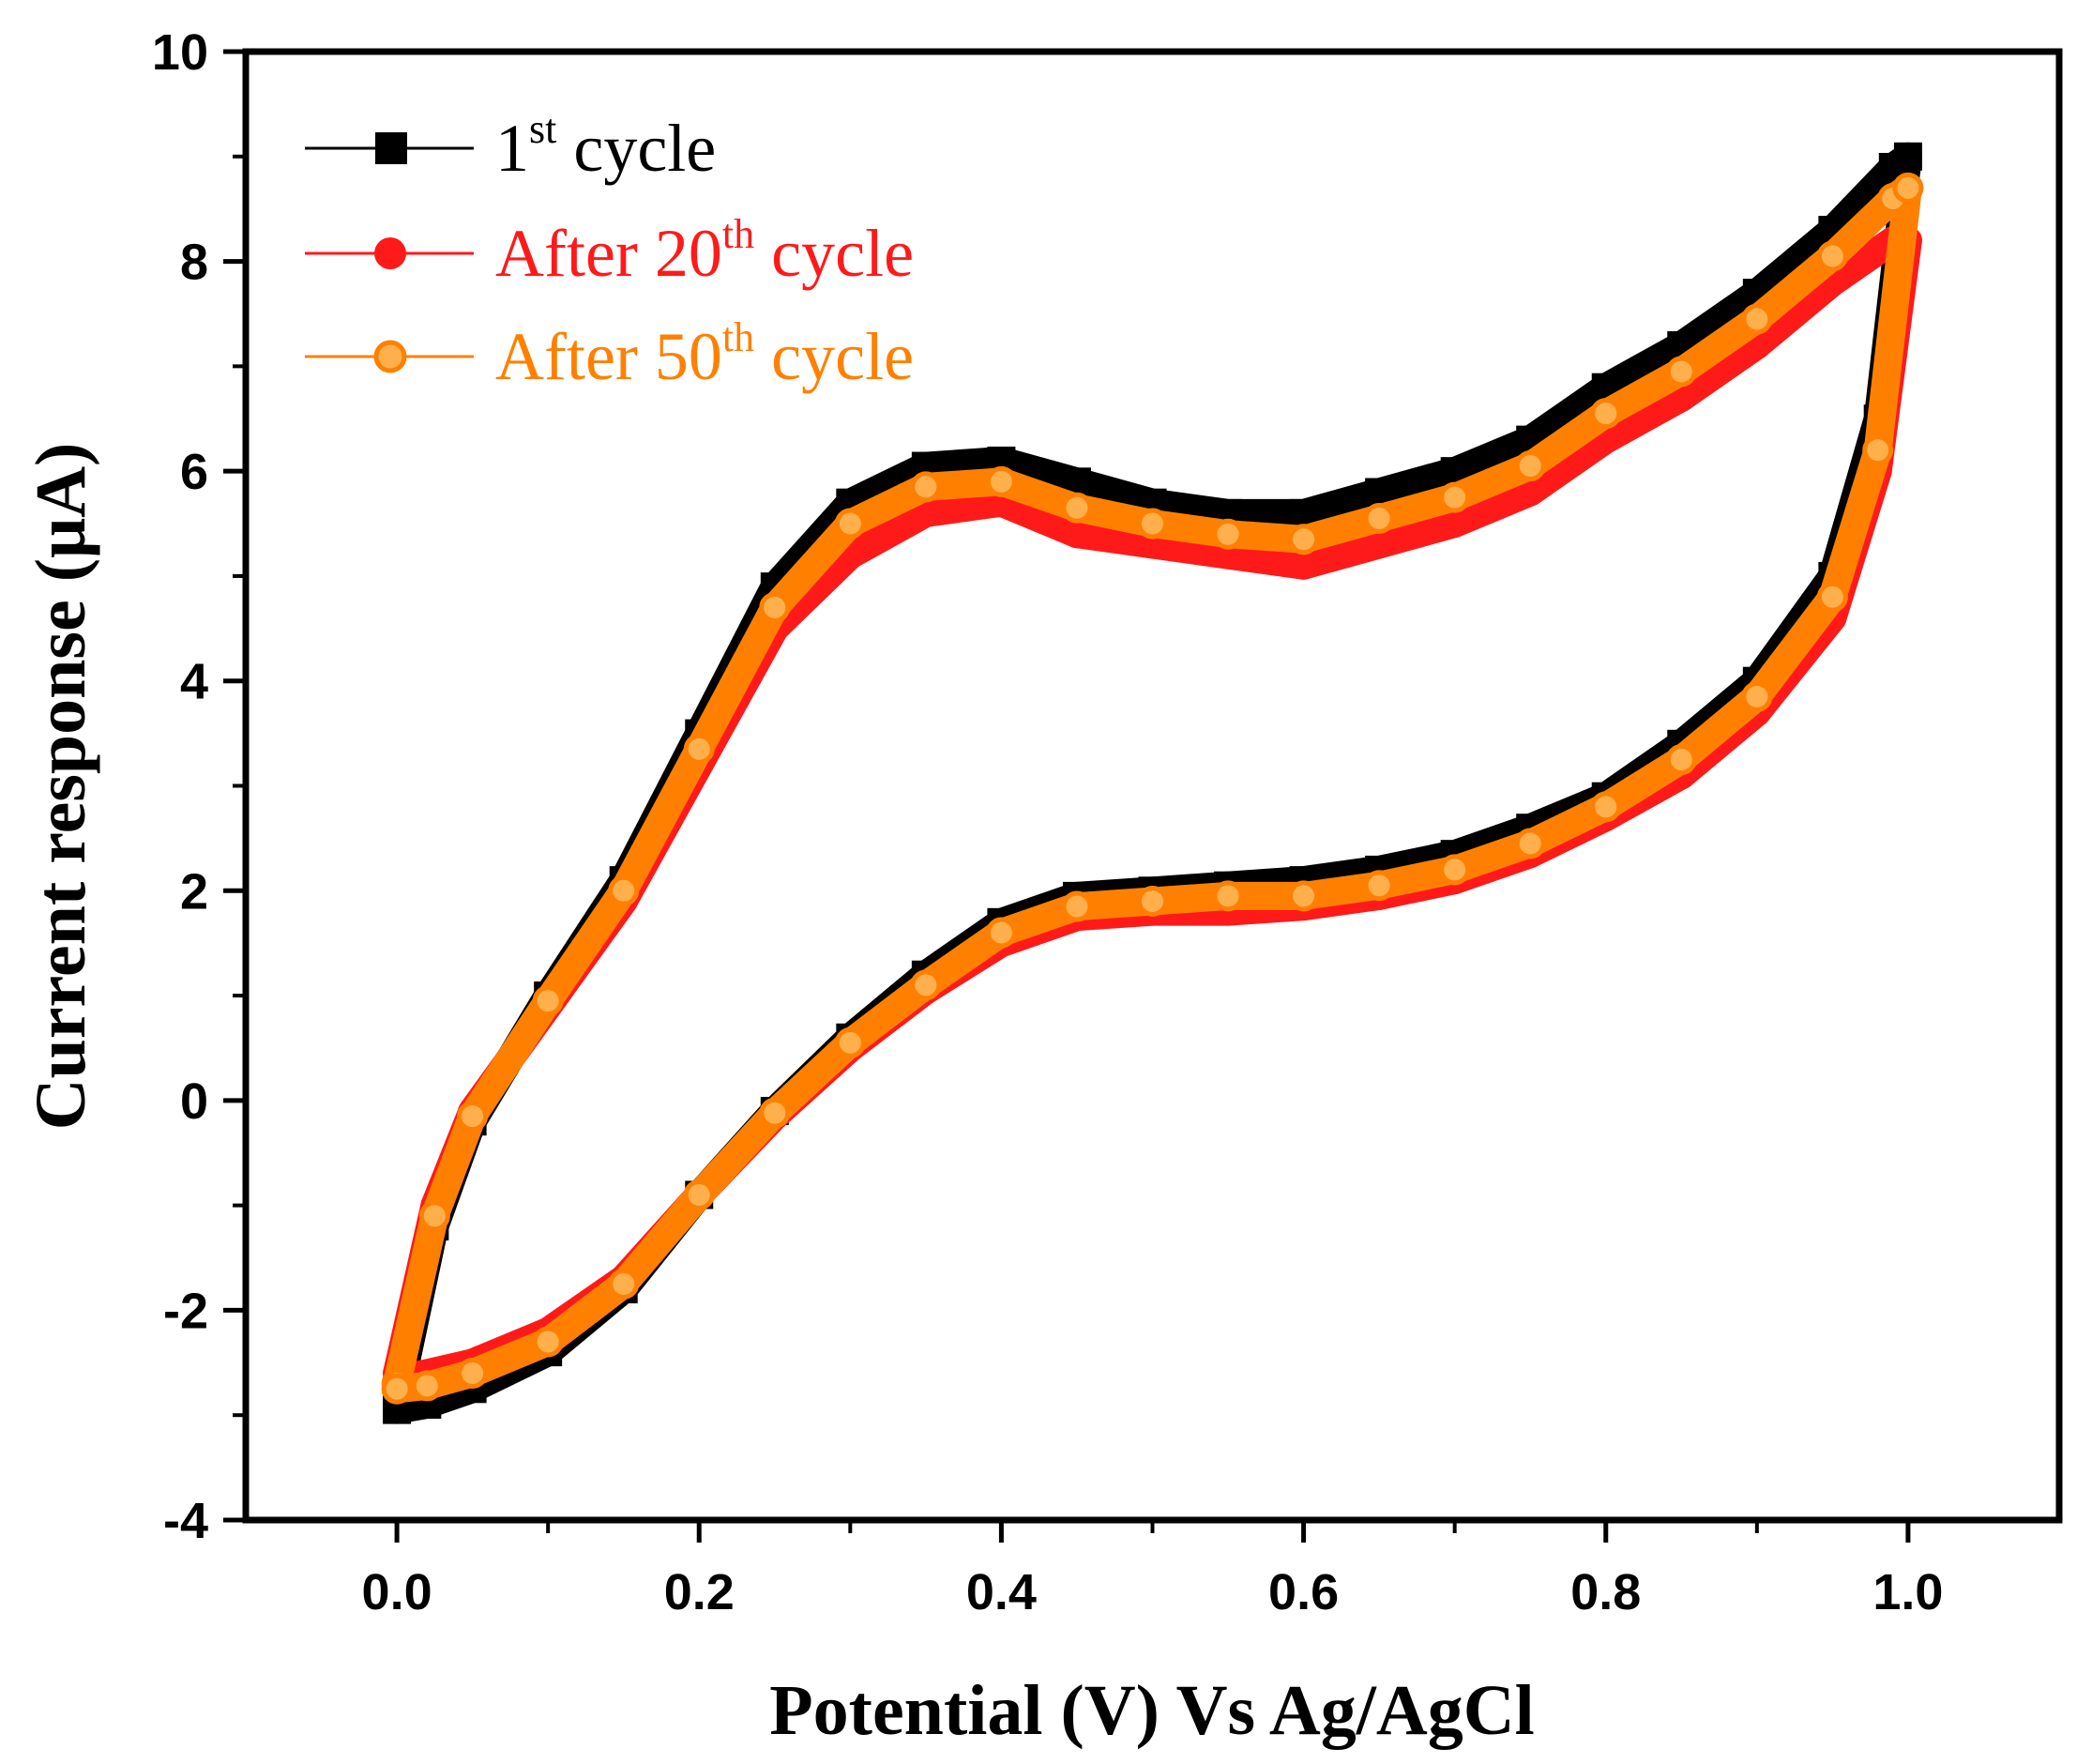  Describe the element at coordinates (397, 1592) in the screenshot. I see `x-tick-label: 0.0` at that location.